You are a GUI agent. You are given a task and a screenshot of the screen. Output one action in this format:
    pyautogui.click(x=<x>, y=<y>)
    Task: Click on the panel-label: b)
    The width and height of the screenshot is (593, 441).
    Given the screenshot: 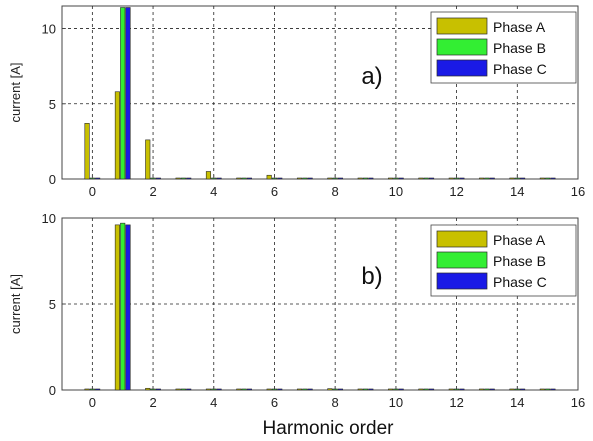 What is the action you would take?
    pyautogui.click(x=371, y=276)
    